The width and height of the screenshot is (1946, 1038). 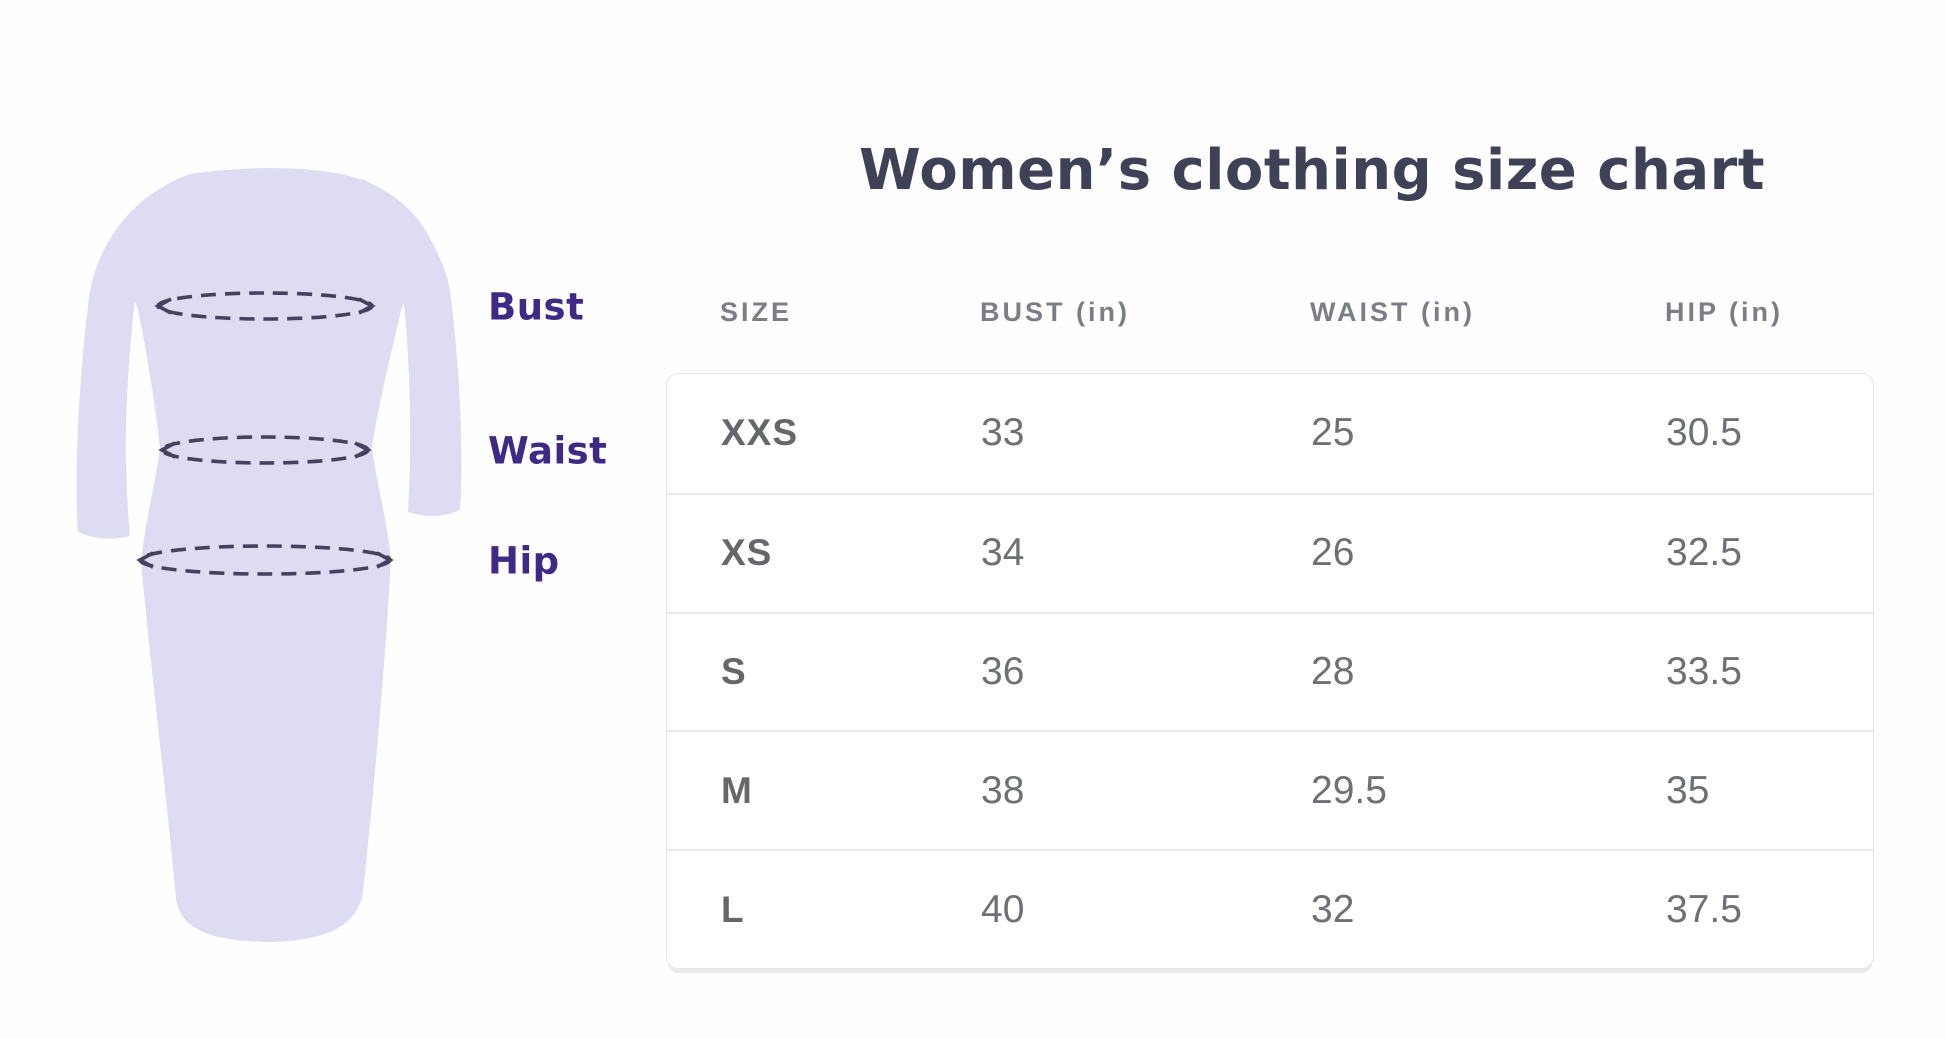 What do you see at coordinates (1333, 671) in the screenshot?
I see `waist-cell: 28` at bounding box center [1333, 671].